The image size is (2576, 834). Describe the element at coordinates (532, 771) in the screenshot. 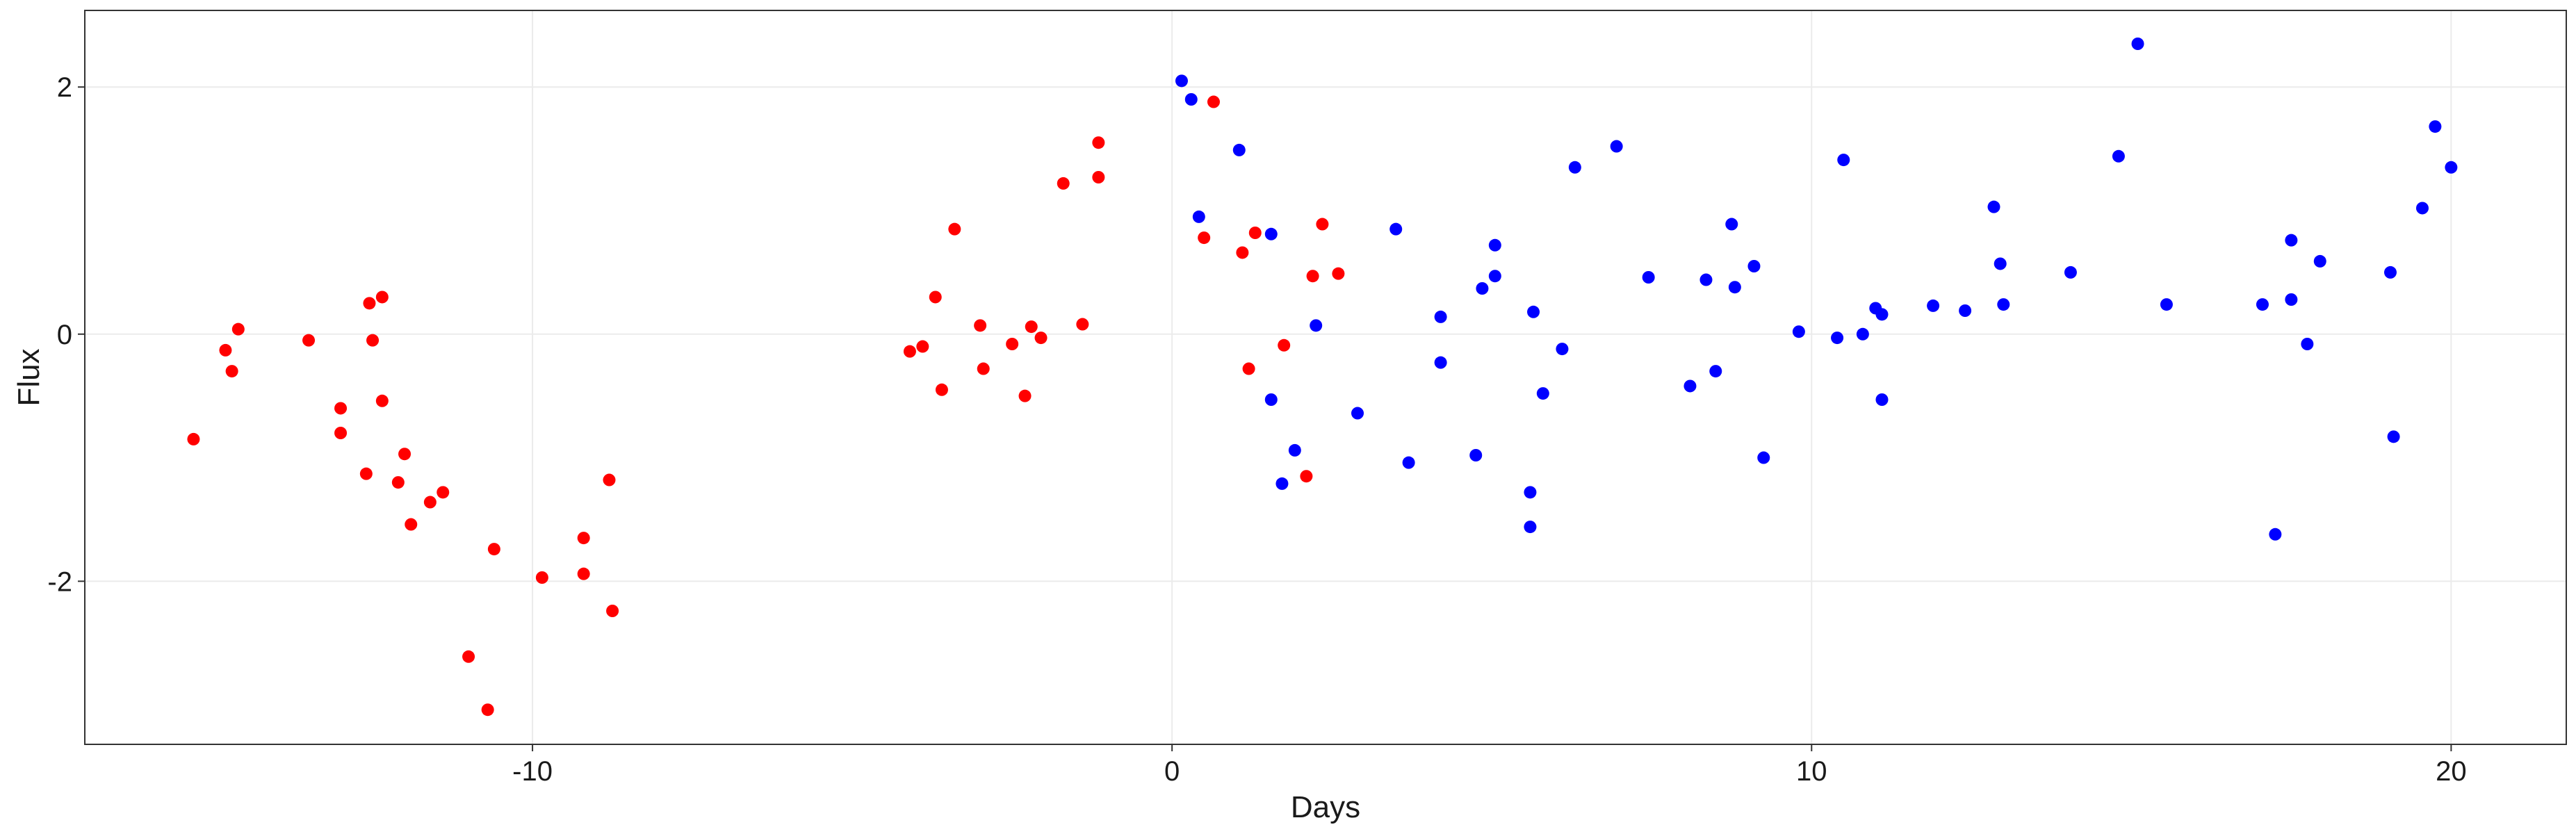

I see `x-tick-label: -10` at that location.